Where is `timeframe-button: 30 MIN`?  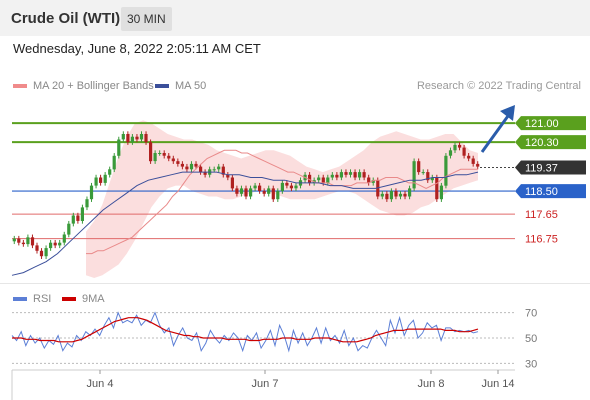
timeframe-button: 30 MIN is located at coordinates (146, 19).